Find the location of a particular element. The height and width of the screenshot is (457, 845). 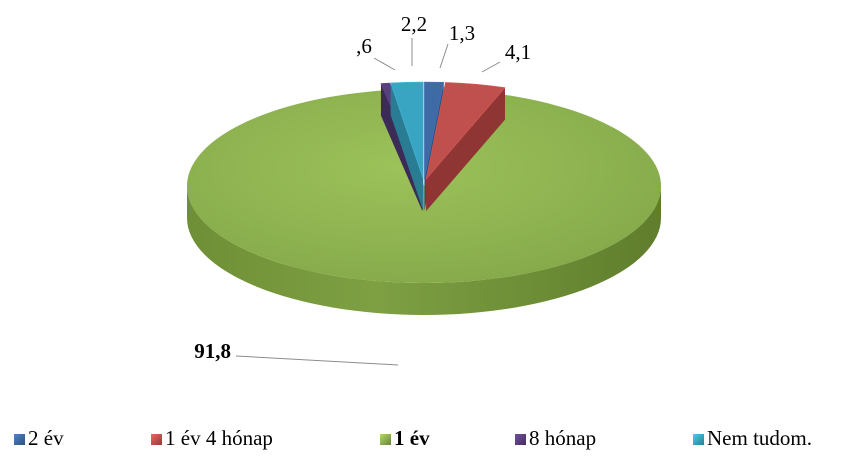

legend-item-nem-tudom: Nem tudom. is located at coordinates (752, 438).